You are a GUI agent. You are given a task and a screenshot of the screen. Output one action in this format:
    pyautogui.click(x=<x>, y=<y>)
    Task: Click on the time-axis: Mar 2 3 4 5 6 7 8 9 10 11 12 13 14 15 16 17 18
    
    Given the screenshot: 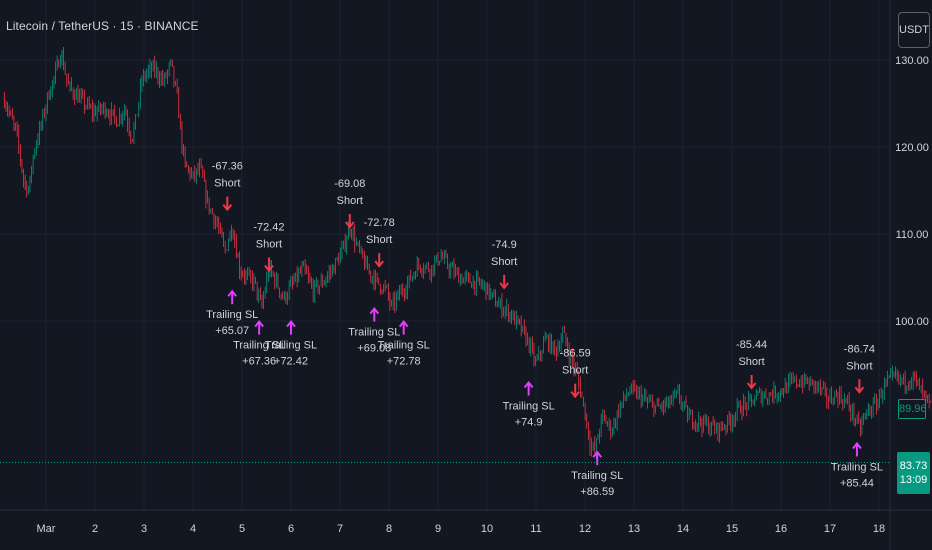 What is the action you would take?
    pyautogui.click(x=461, y=529)
    